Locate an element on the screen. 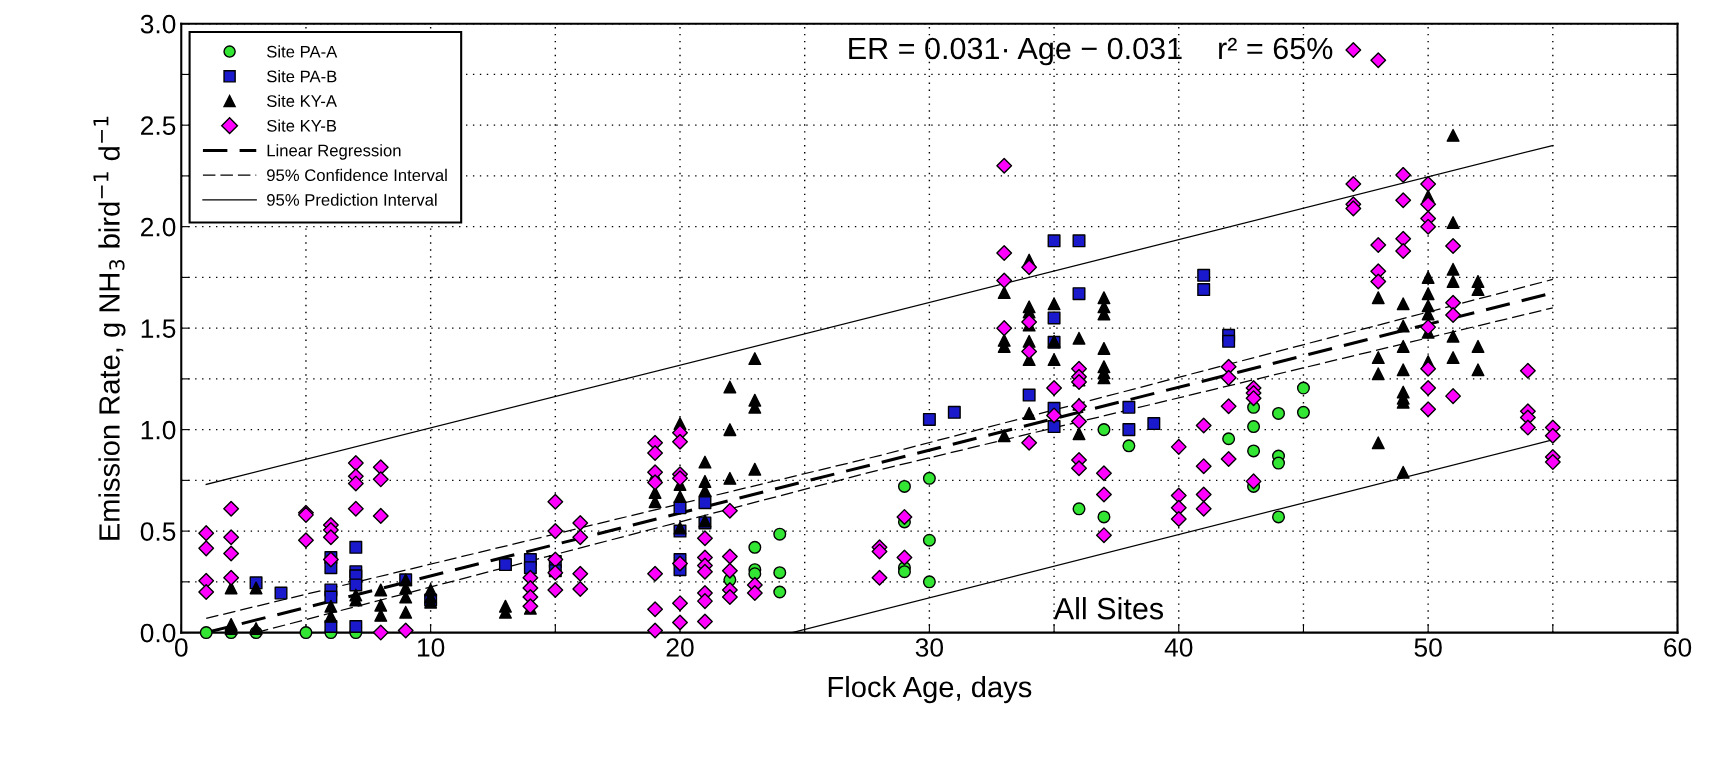  legend-label: 95% Prediction Interval is located at coordinates (352, 199).